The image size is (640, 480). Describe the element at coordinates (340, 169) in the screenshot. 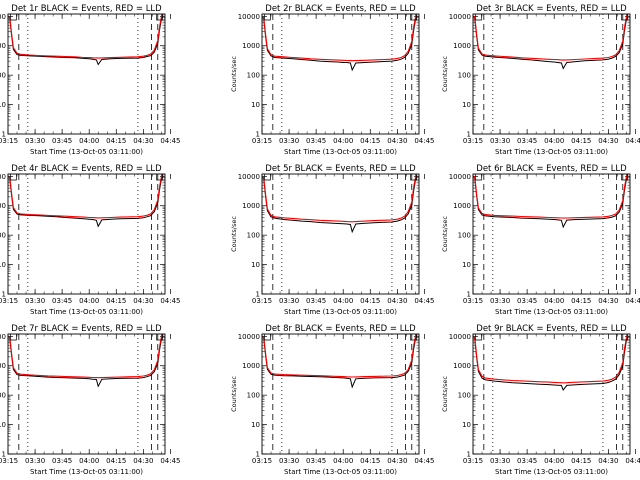

I see `panel-title: Det 5r BLACK = Events, RED = LLD` at that location.